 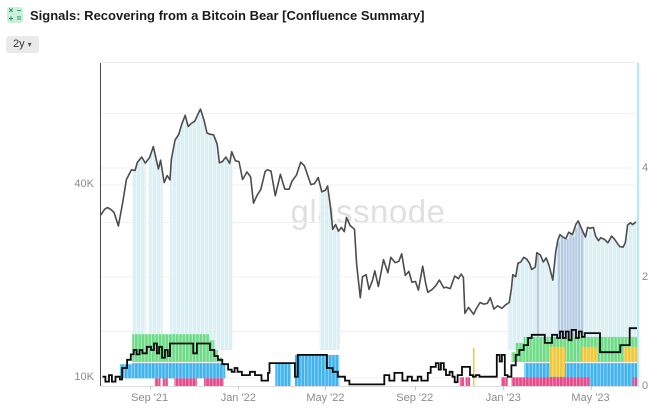 I want to click on range-selector-button: 2y ▾, so click(x=22, y=44).